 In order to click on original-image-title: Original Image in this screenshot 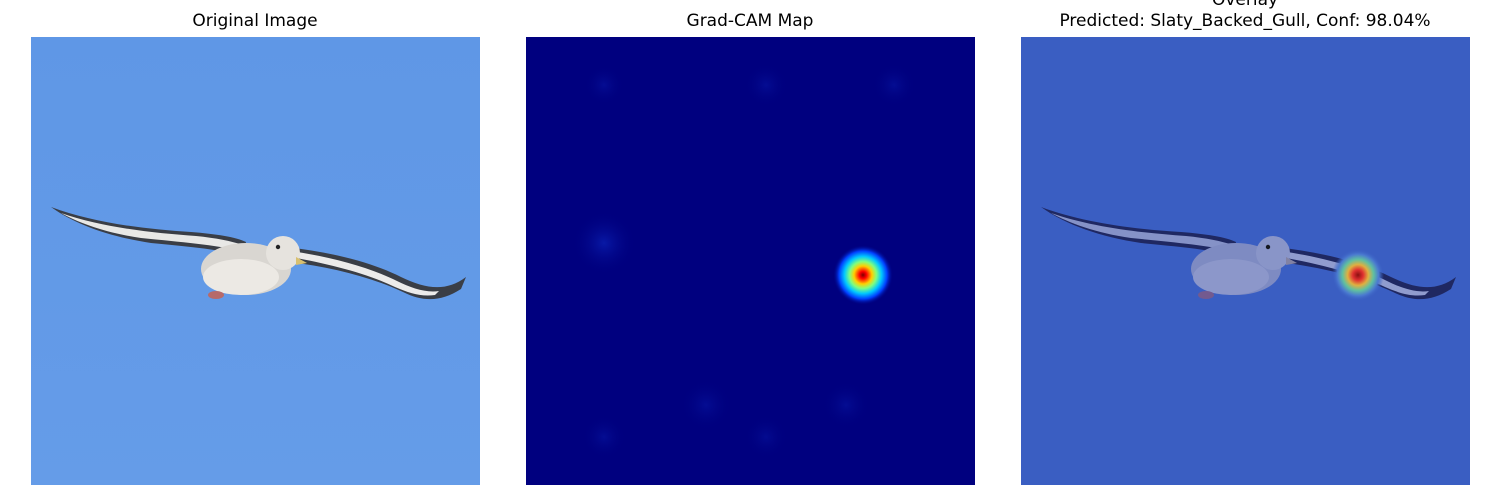, I will do `click(255, 21)`.